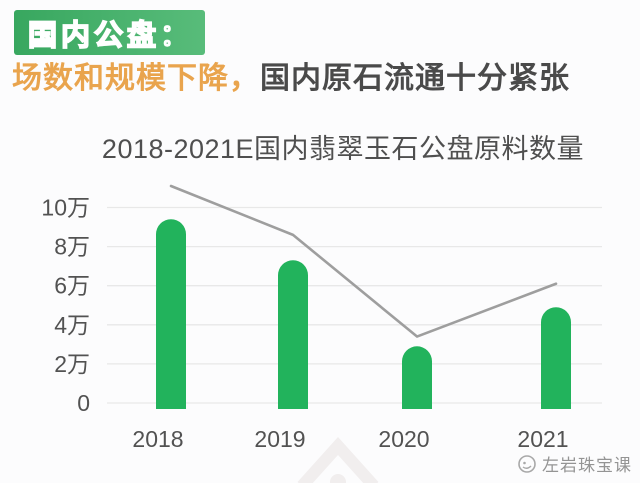 The height and width of the screenshot is (483, 640). What do you see at coordinates (72, 364) in the screenshot?
I see `y-tick-label: 2万` at bounding box center [72, 364].